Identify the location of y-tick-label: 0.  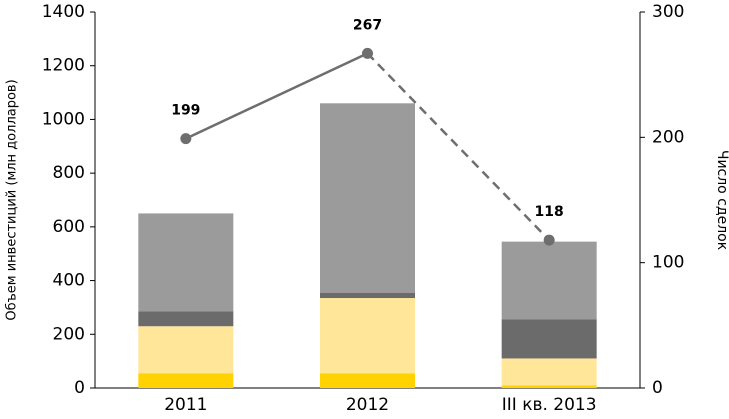
(79, 388).